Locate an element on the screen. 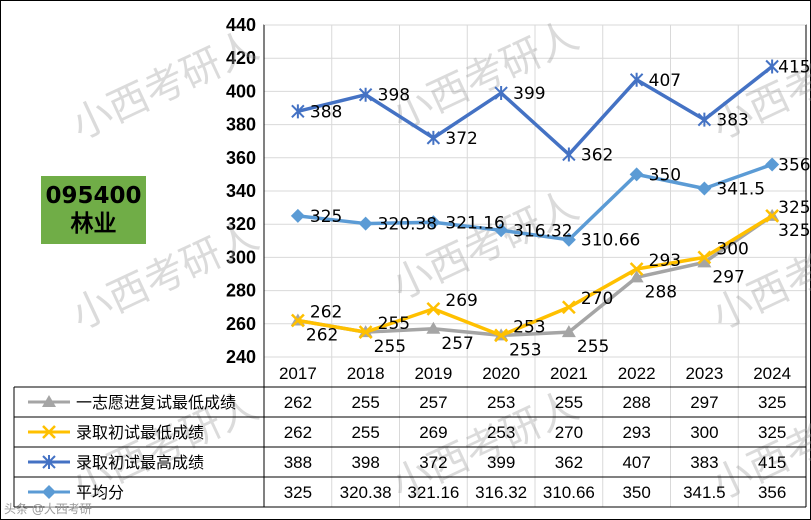 This screenshot has height=520, width=811. table-row-label: 录取初试最高成绩 is located at coordinates (140, 462).